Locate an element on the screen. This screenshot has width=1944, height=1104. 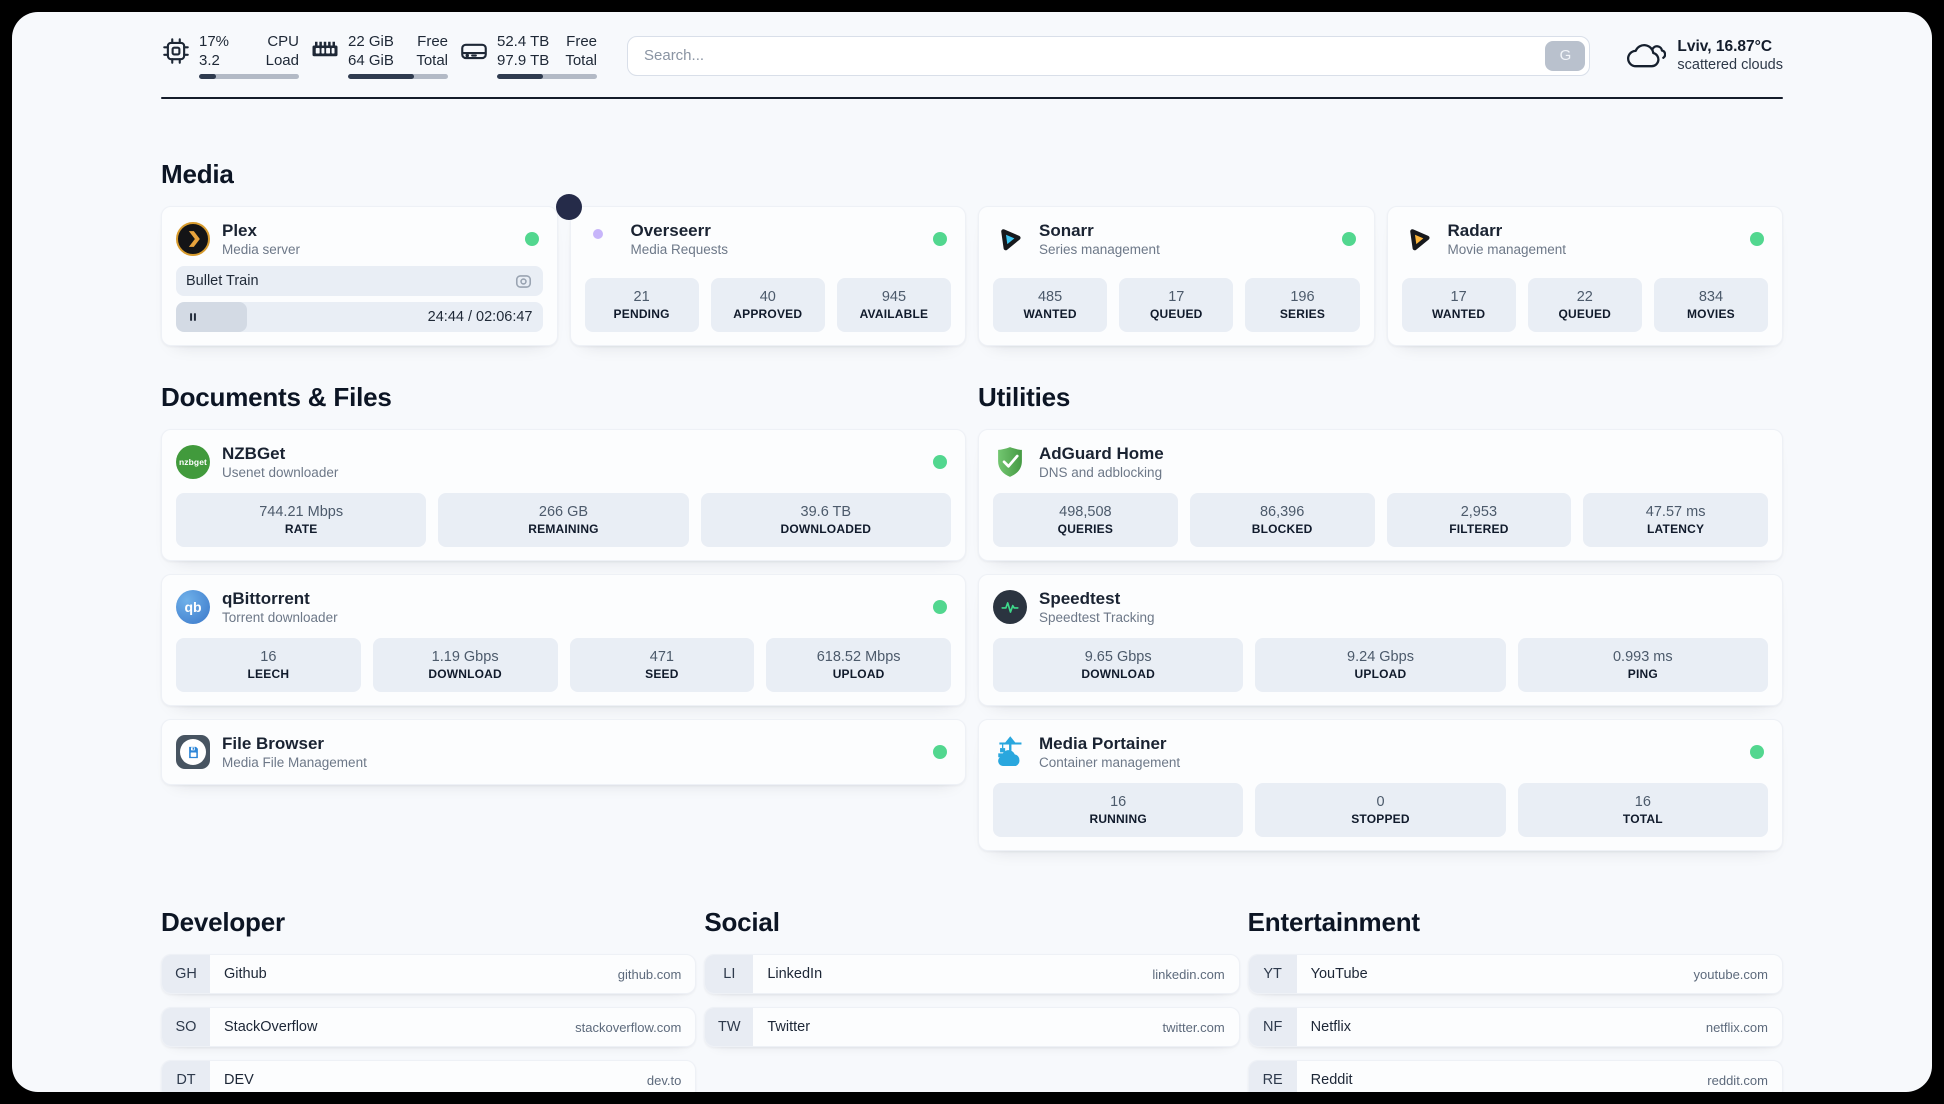
stat-label: QUEUED is located at coordinates (1176, 314).